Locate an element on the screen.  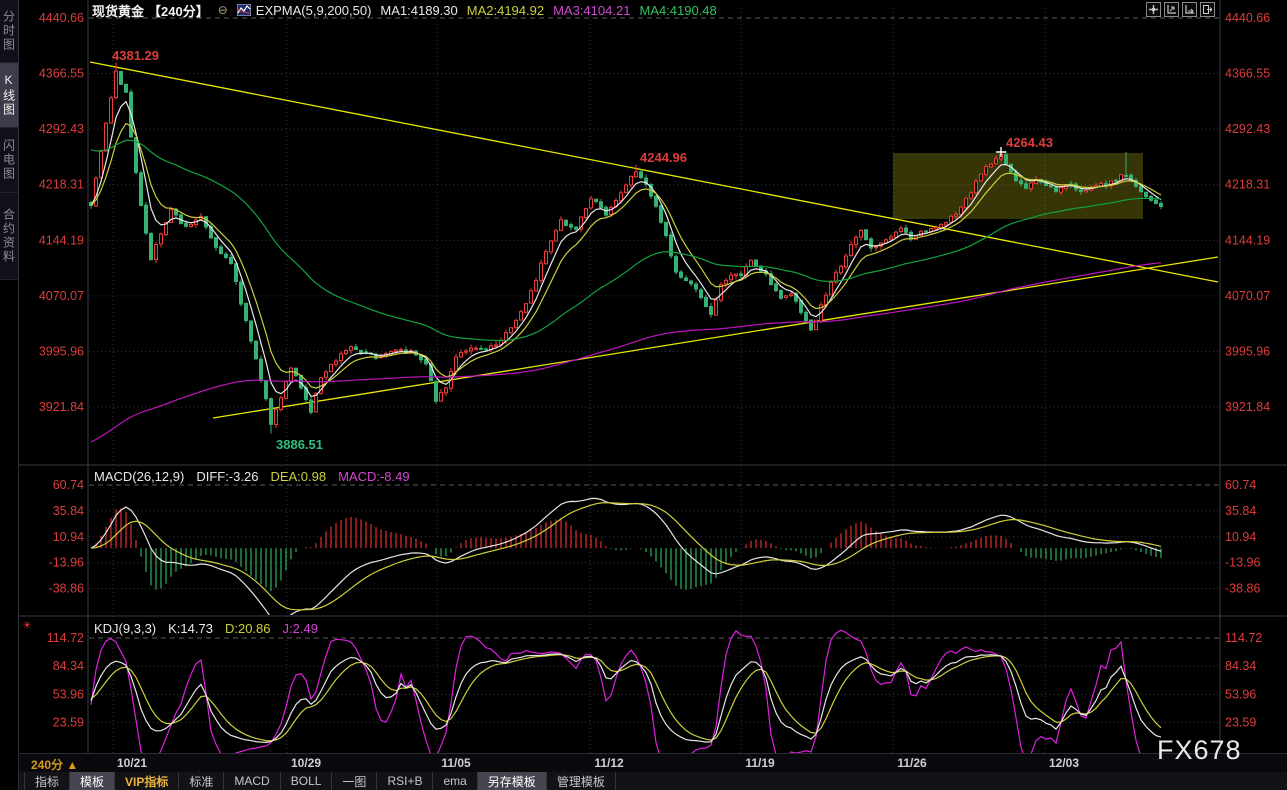
kdj-panel-header: KDJ(9,3,3) K:14.73 D:20.86 J:2.49 is located at coordinates (206, 628).